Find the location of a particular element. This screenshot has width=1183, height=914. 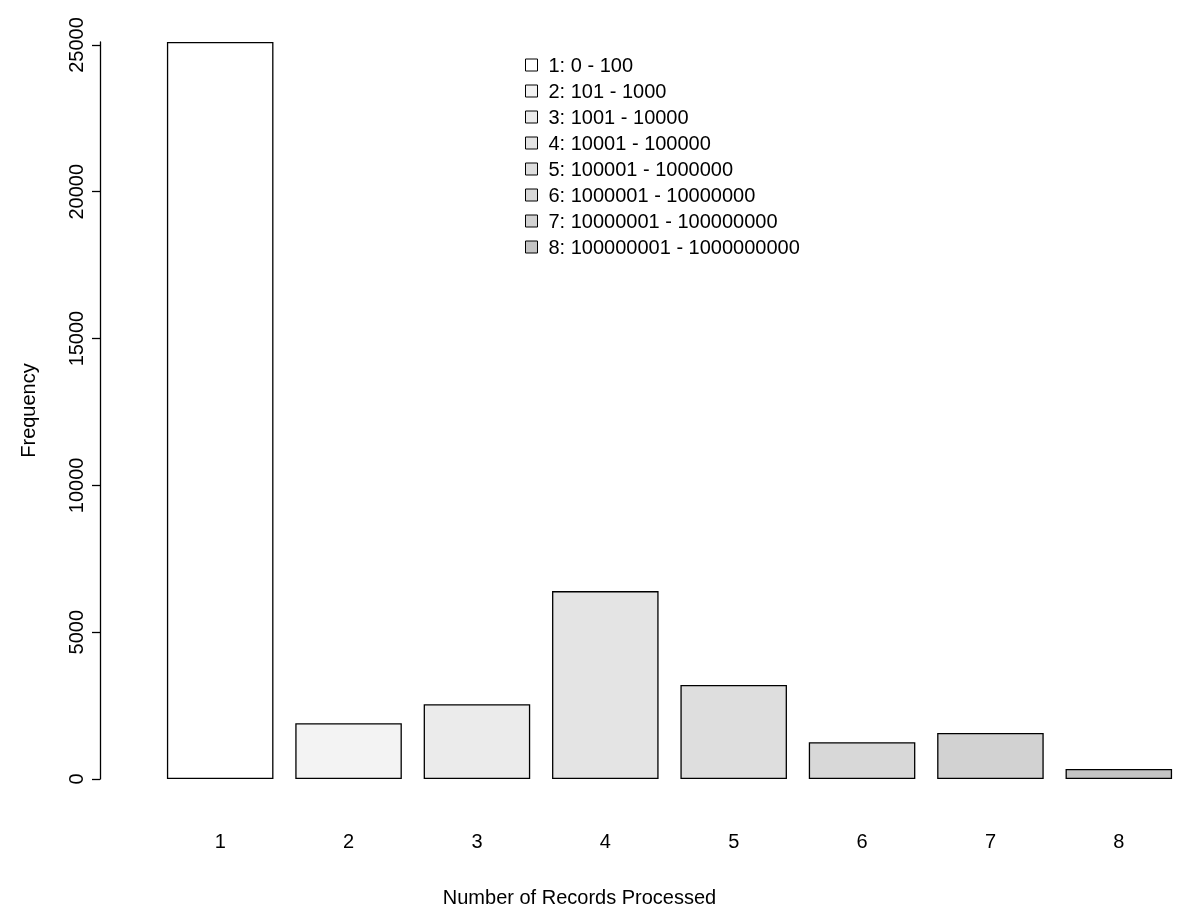

y-tick-label: 25000 is located at coordinates (76, 45).